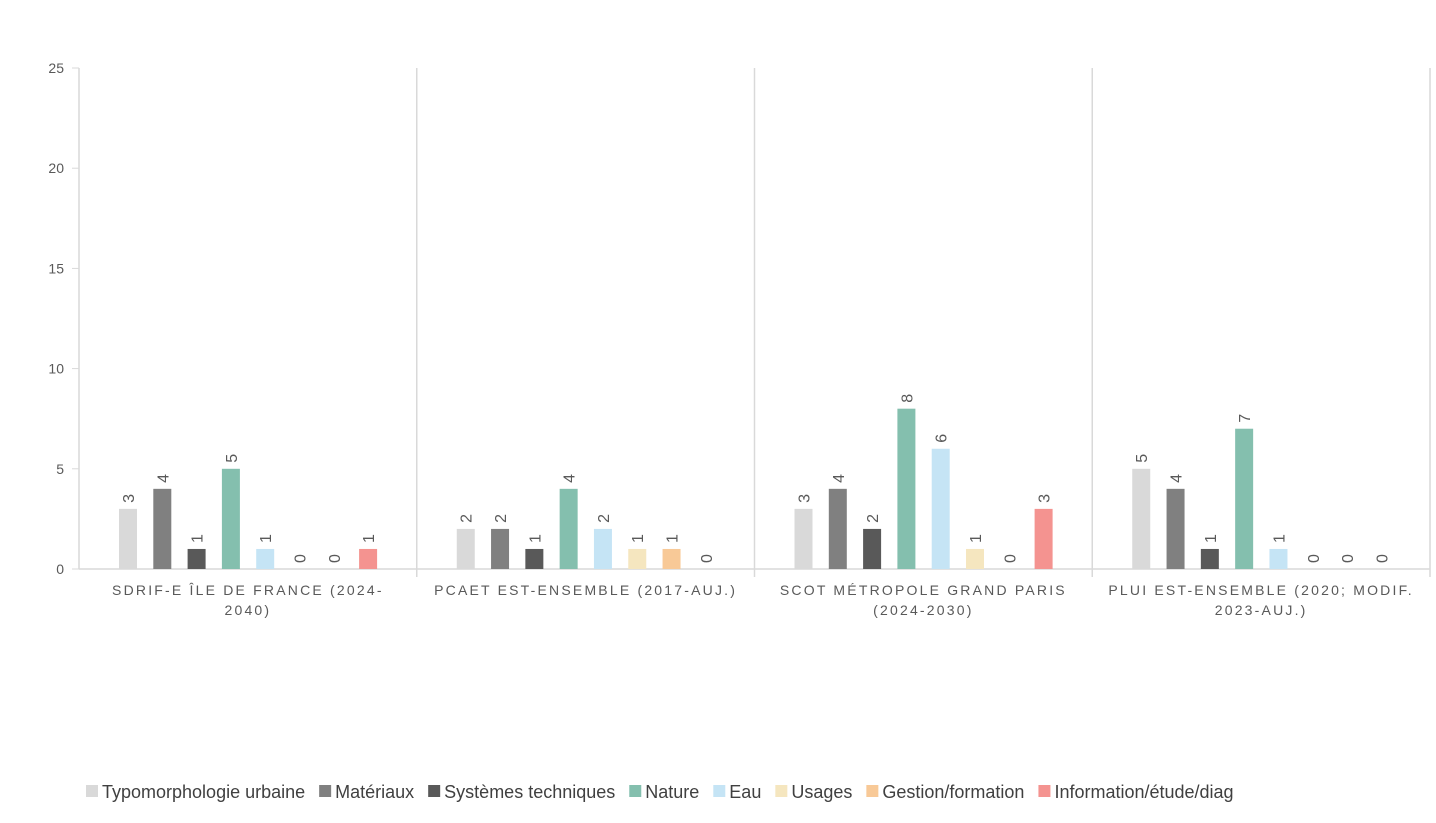  I want to click on category-label: PLUI EST-ENSEMBLE (2020; MODIF., so click(1261, 590).